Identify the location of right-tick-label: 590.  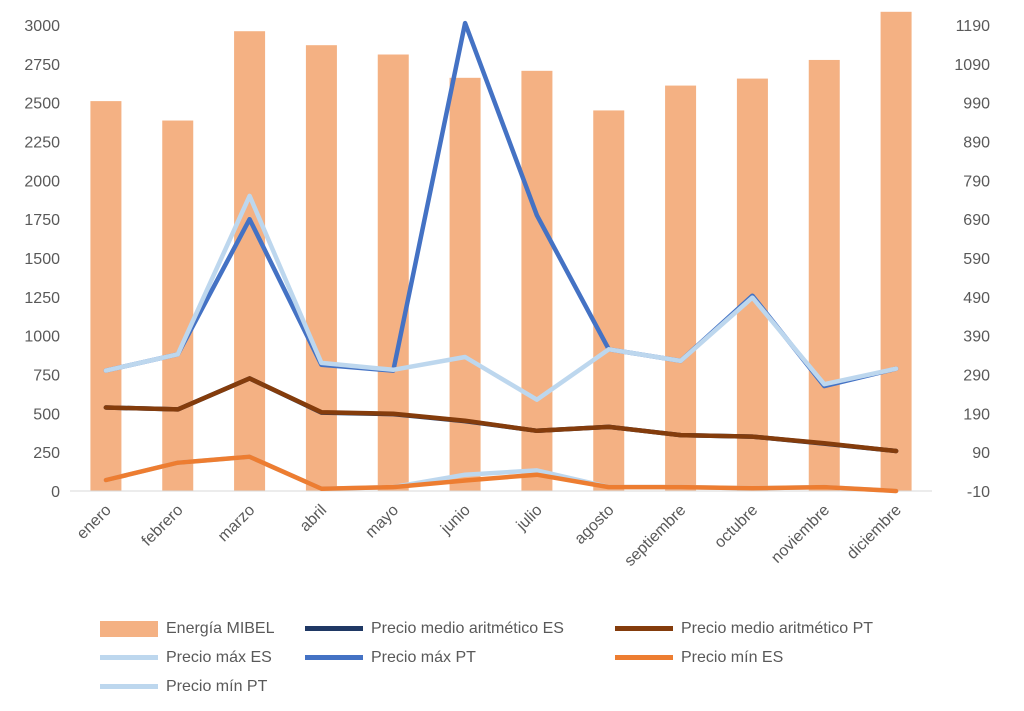
(976, 259).